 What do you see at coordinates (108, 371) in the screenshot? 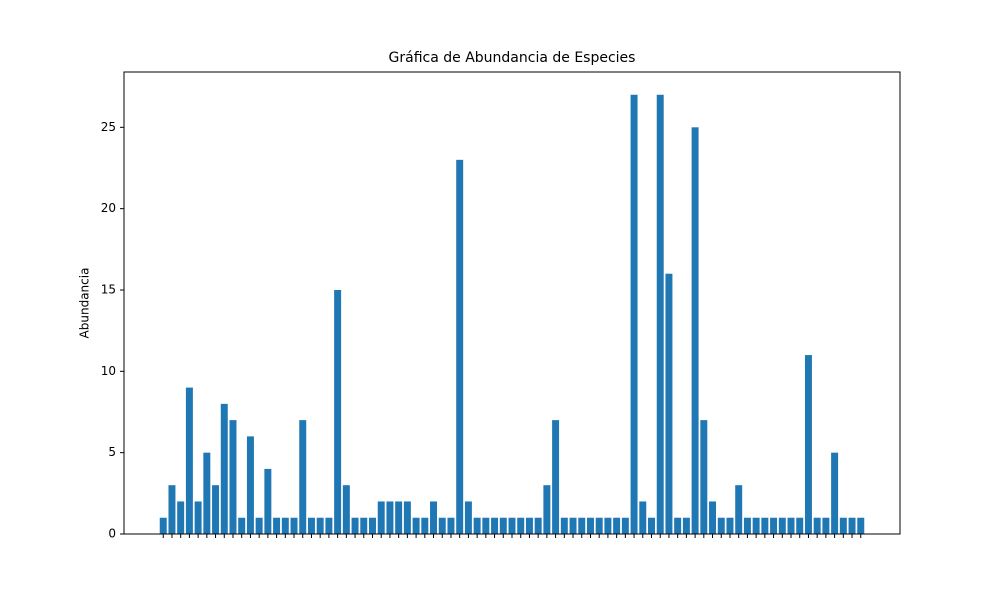
I see `y-tick-label: 10` at bounding box center [108, 371].